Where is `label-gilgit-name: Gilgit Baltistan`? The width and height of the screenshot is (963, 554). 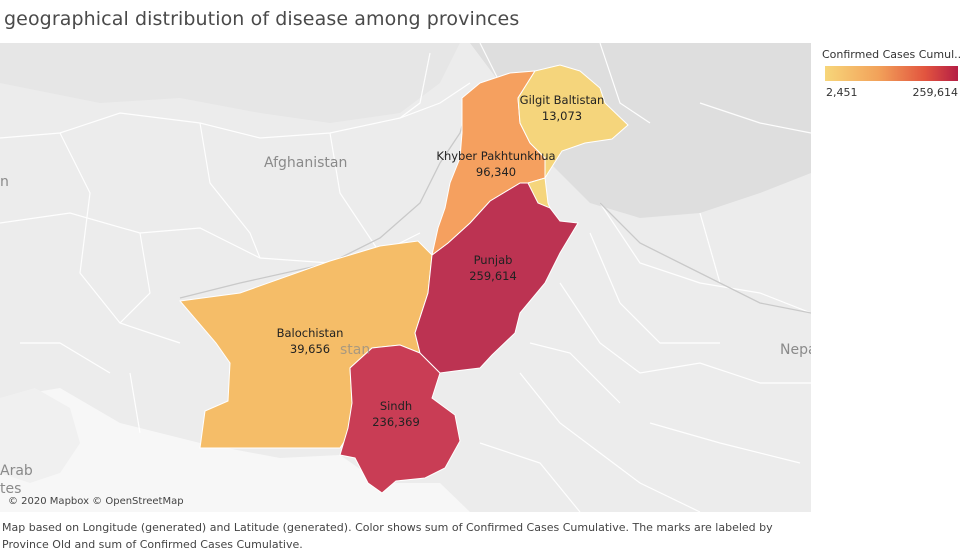
label-gilgit-name: Gilgit Baltistan is located at coordinates (562, 100).